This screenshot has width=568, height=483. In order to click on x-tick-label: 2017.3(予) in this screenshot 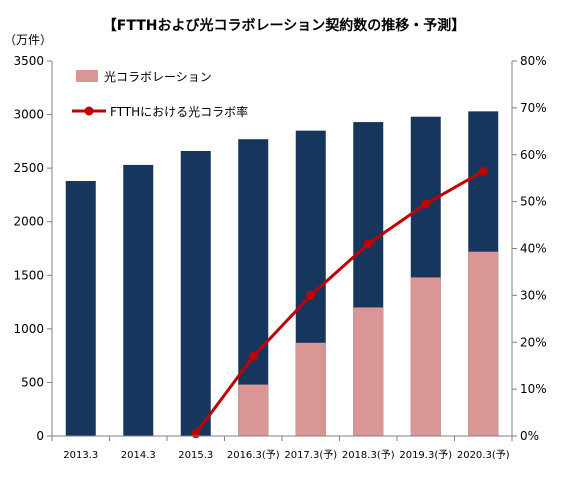, I will do `click(310, 455)`.